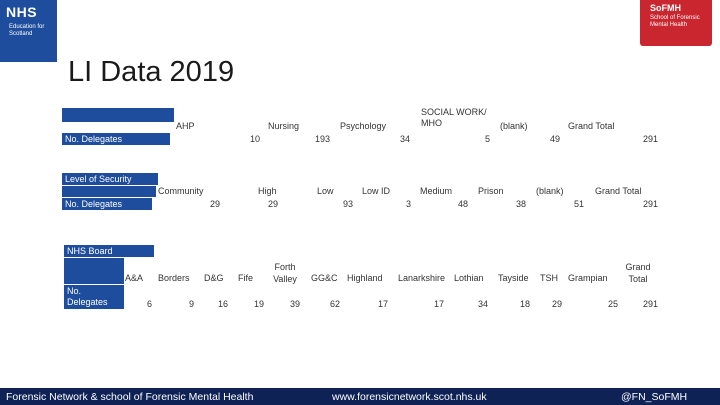  I want to click on table1-header-psychology: Psychology, so click(363, 126).